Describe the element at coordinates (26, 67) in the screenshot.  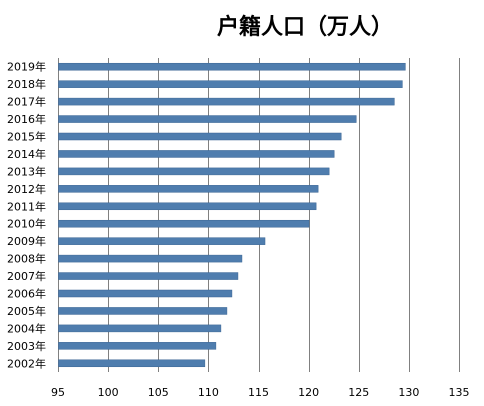
I see `y-tick-label: 2019年` at that location.